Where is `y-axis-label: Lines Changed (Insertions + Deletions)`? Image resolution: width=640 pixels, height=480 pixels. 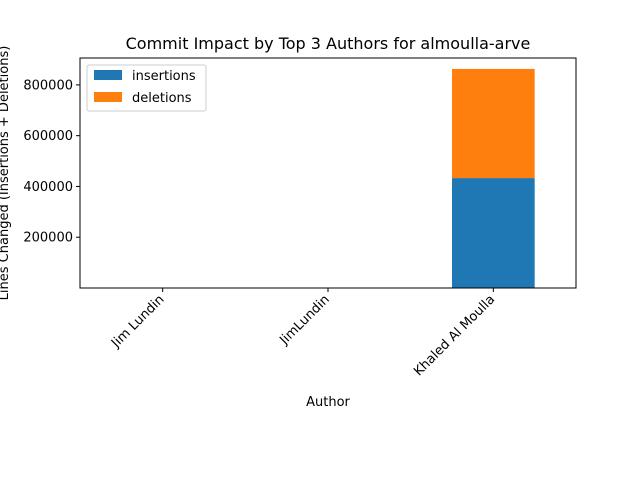 y-axis-label: Lines Changed (Insertions + Deletions) is located at coordinates (6, 173).